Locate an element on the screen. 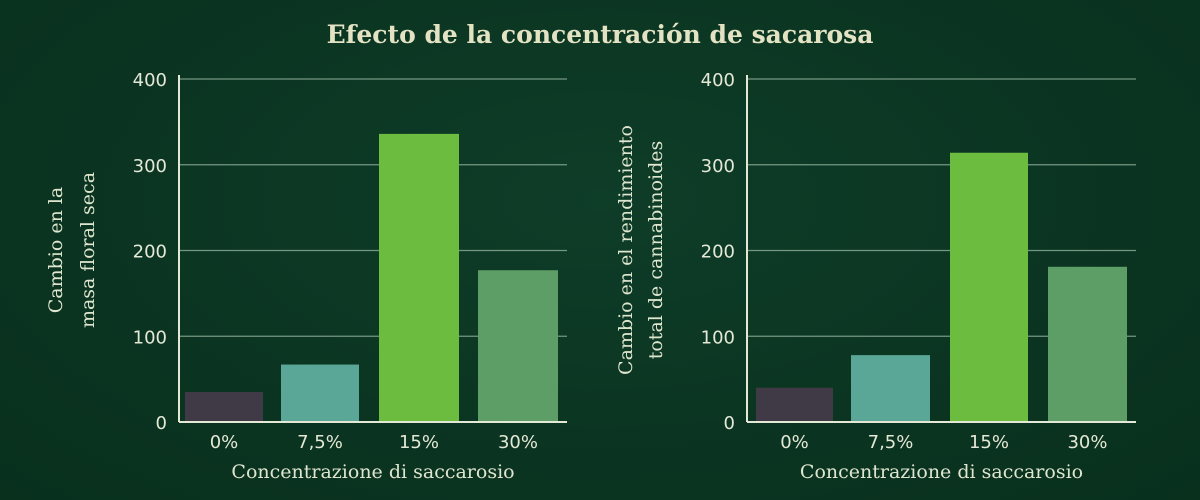  chart-title: Efecto de la concentración de sacarosa is located at coordinates (600, 34).